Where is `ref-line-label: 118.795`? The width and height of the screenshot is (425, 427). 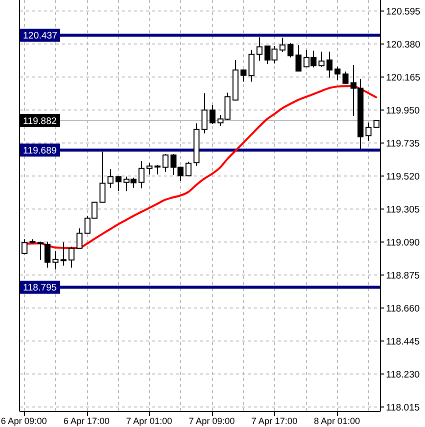 ref-line-label: 118.795 is located at coordinates (40, 288).